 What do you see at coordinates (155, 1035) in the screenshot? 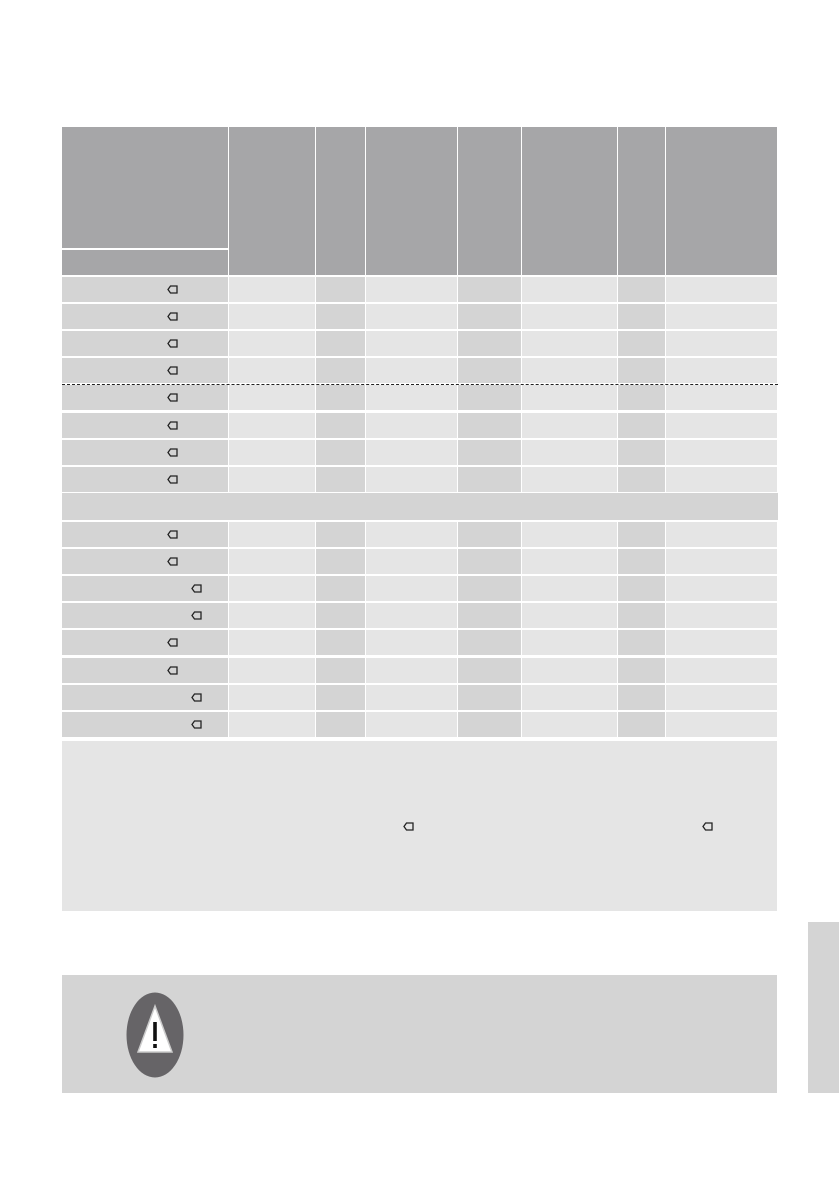
I see `warning-triangle-icon` at bounding box center [155, 1035].